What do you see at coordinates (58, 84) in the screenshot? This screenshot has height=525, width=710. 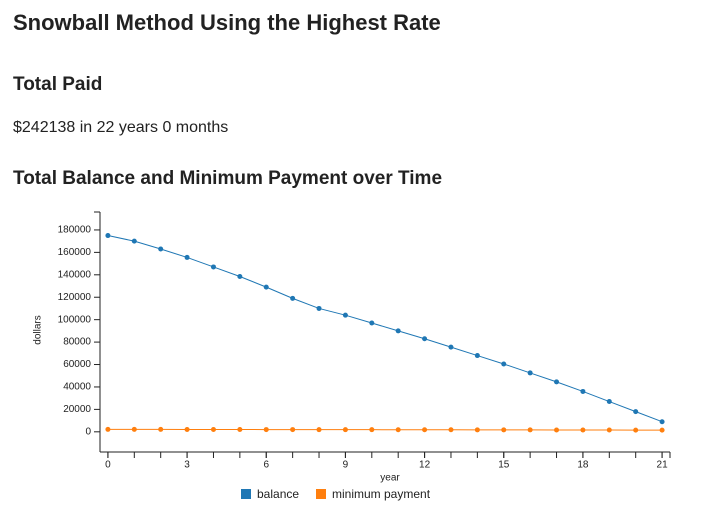 I see `section-heading: Total Paid` at bounding box center [58, 84].